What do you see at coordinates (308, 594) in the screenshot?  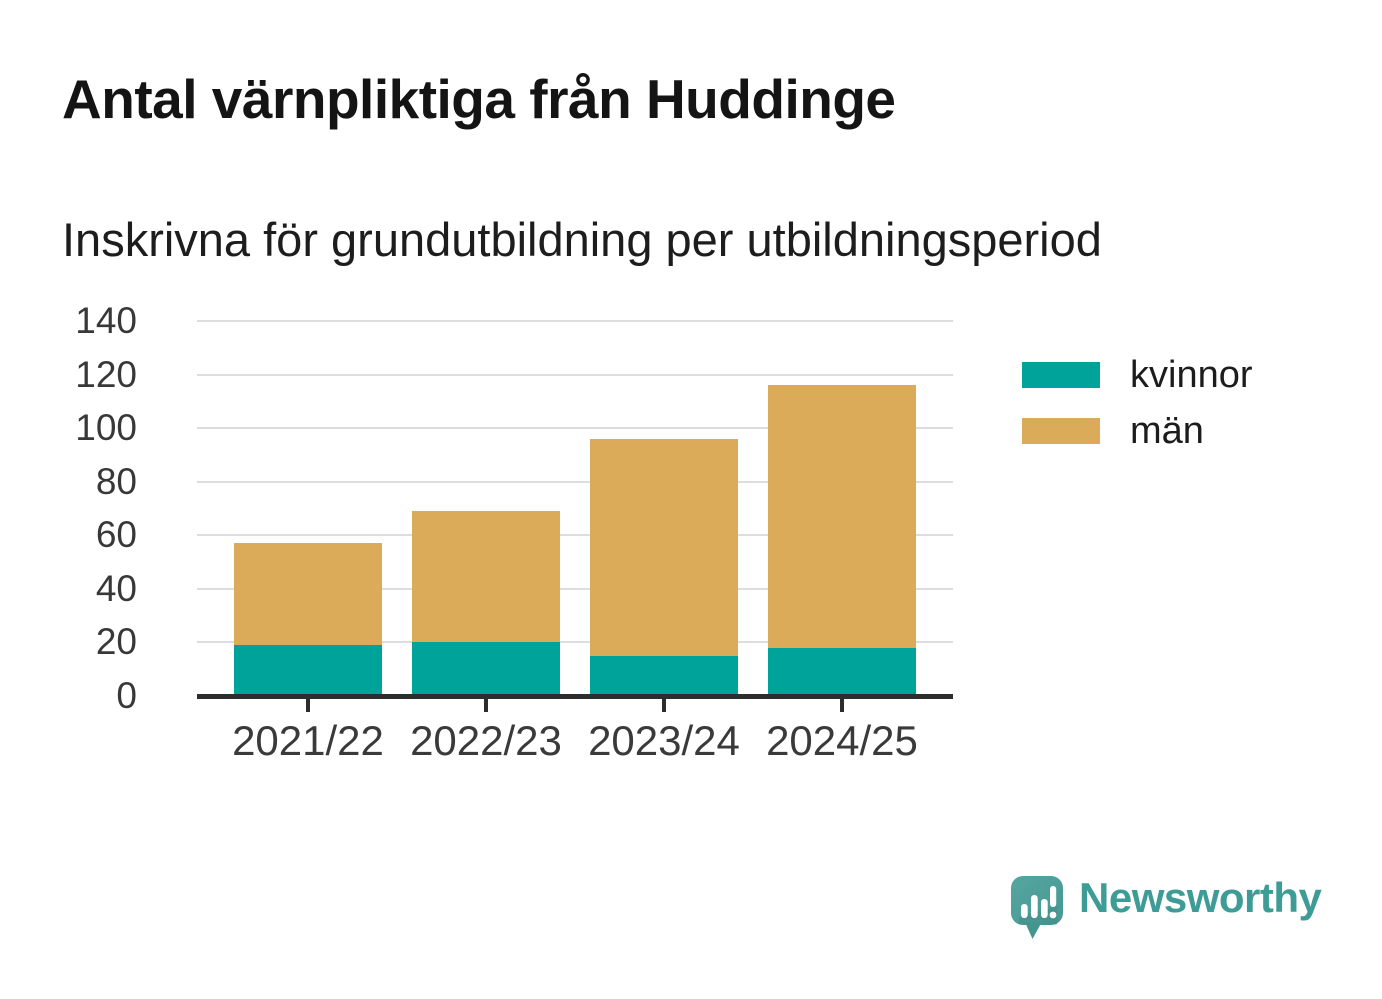 I see `bar-segment-män-2021/22` at bounding box center [308, 594].